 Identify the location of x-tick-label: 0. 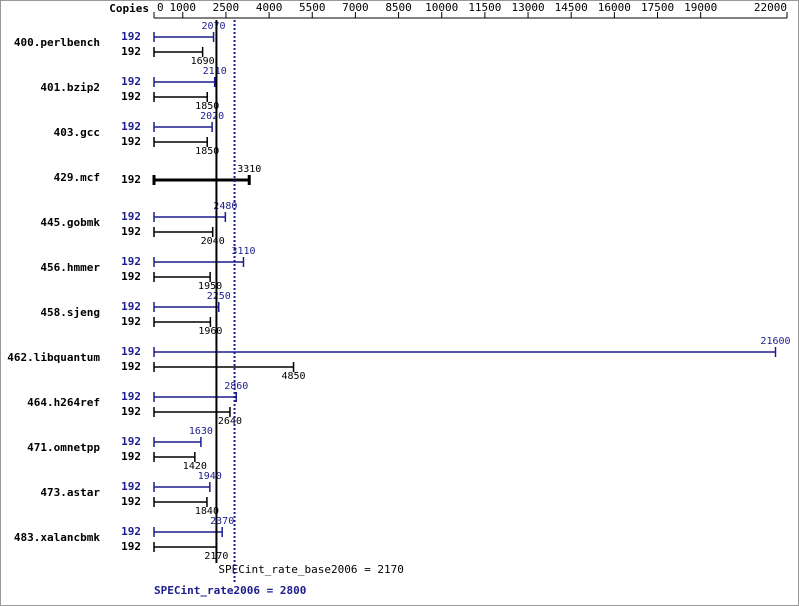
(160, 7).